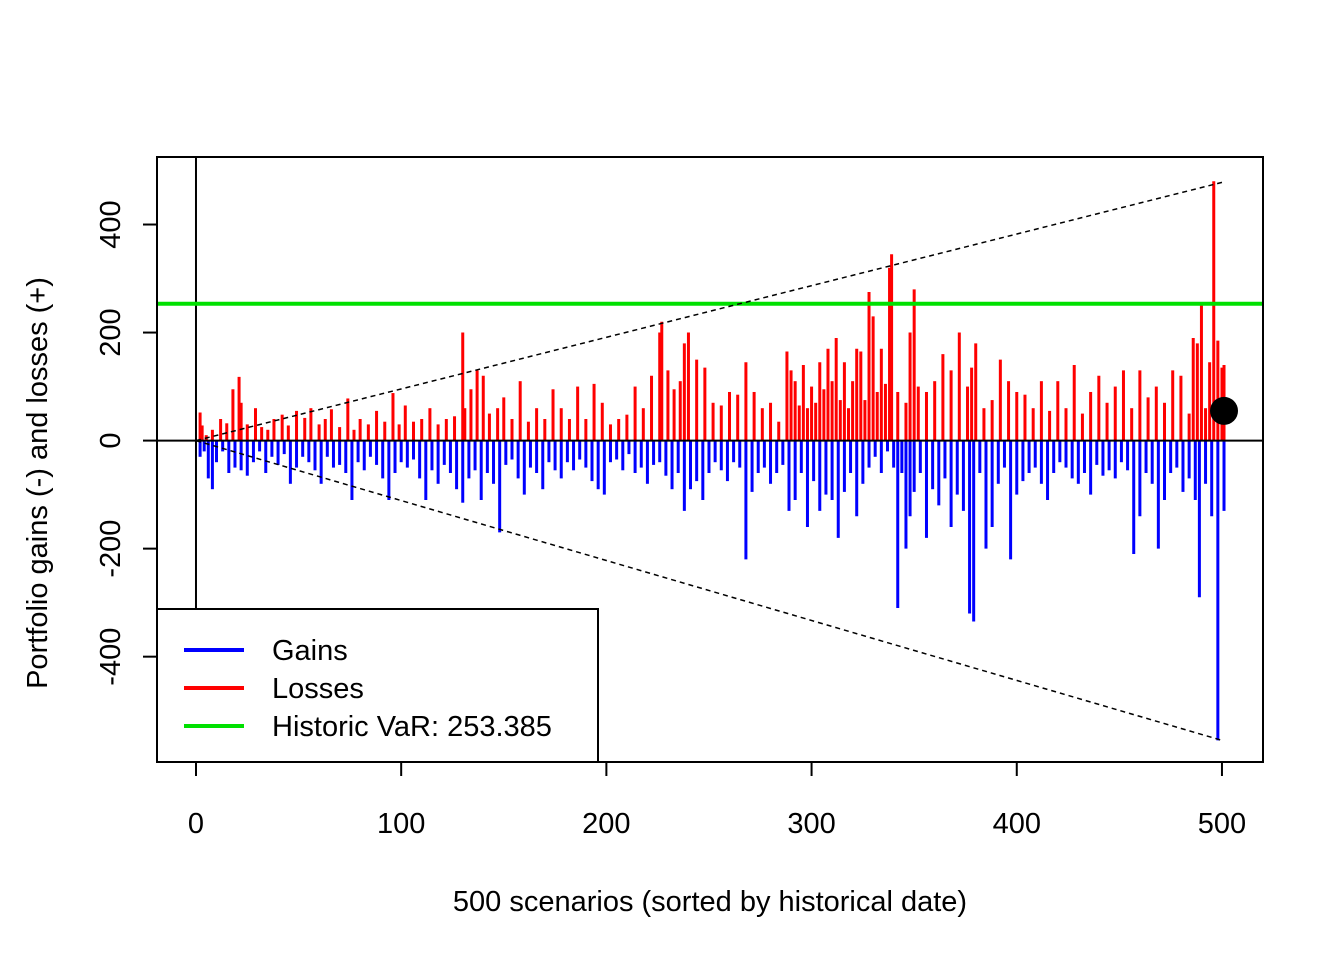  What do you see at coordinates (717, 800) in the screenshot?
I see `x-axis: 0 100 200 300 400 500` at bounding box center [717, 800].